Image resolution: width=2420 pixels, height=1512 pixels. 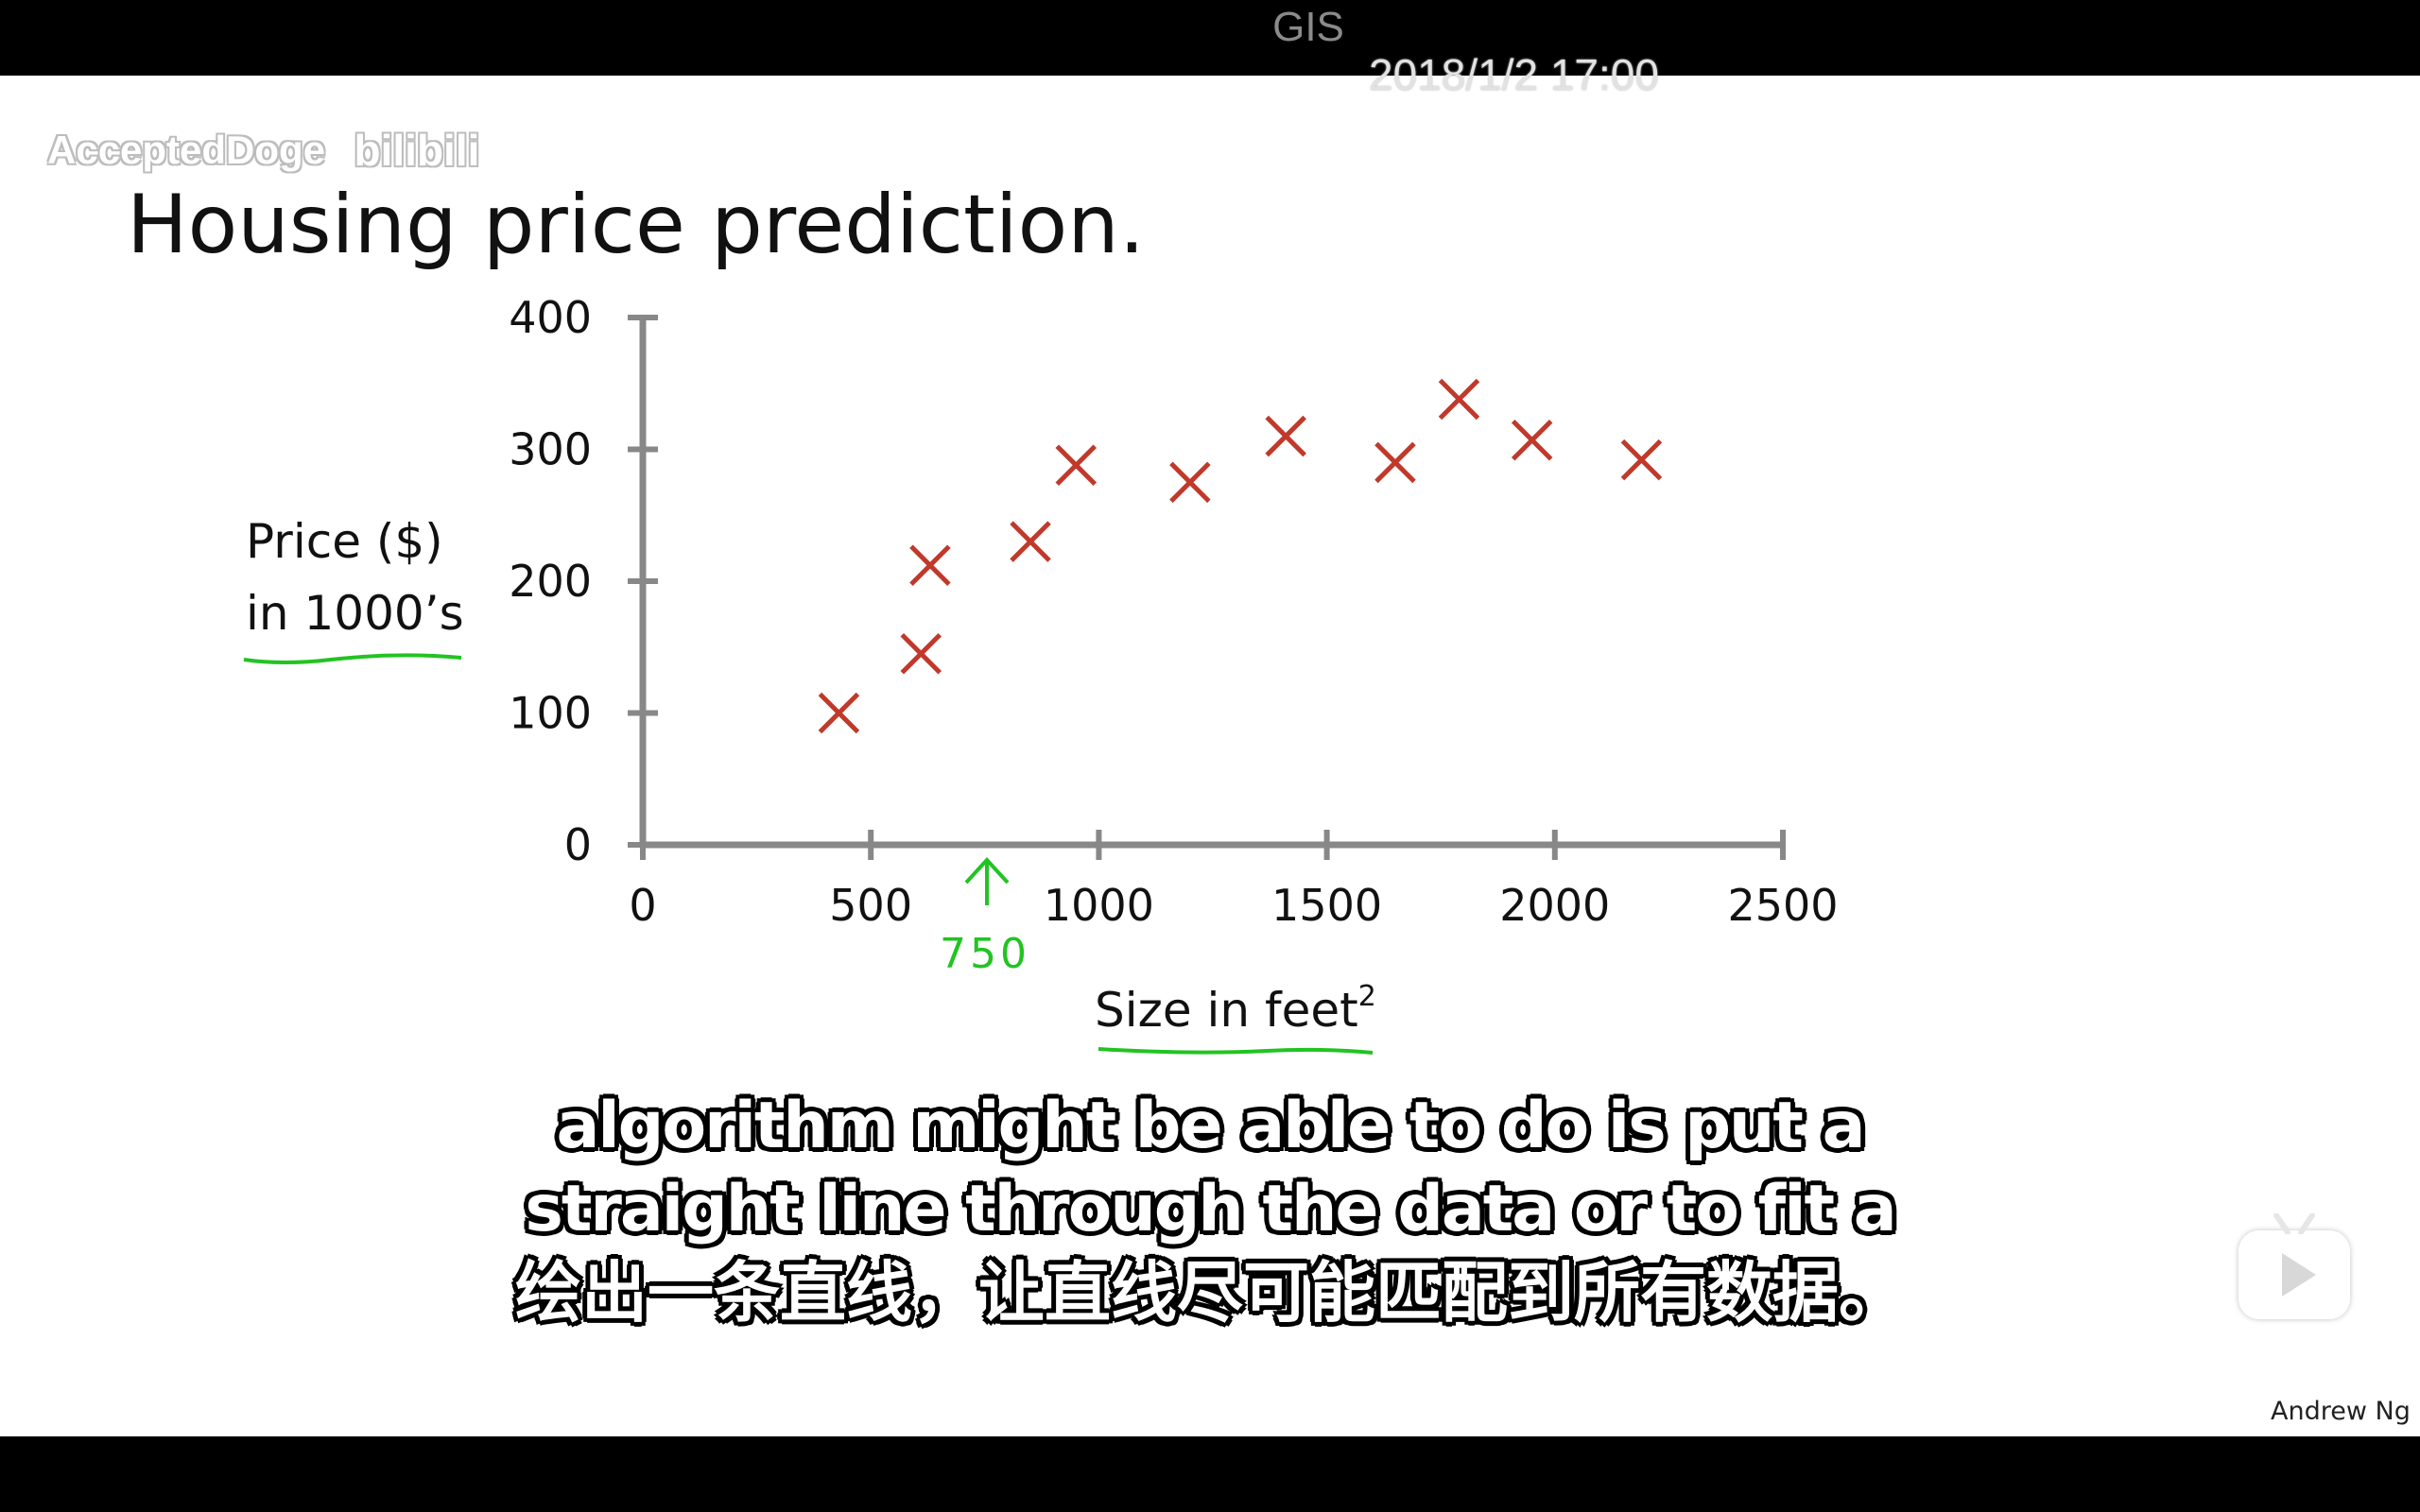 I want to click on bottom-bar, so click(x=1210, y=1474).